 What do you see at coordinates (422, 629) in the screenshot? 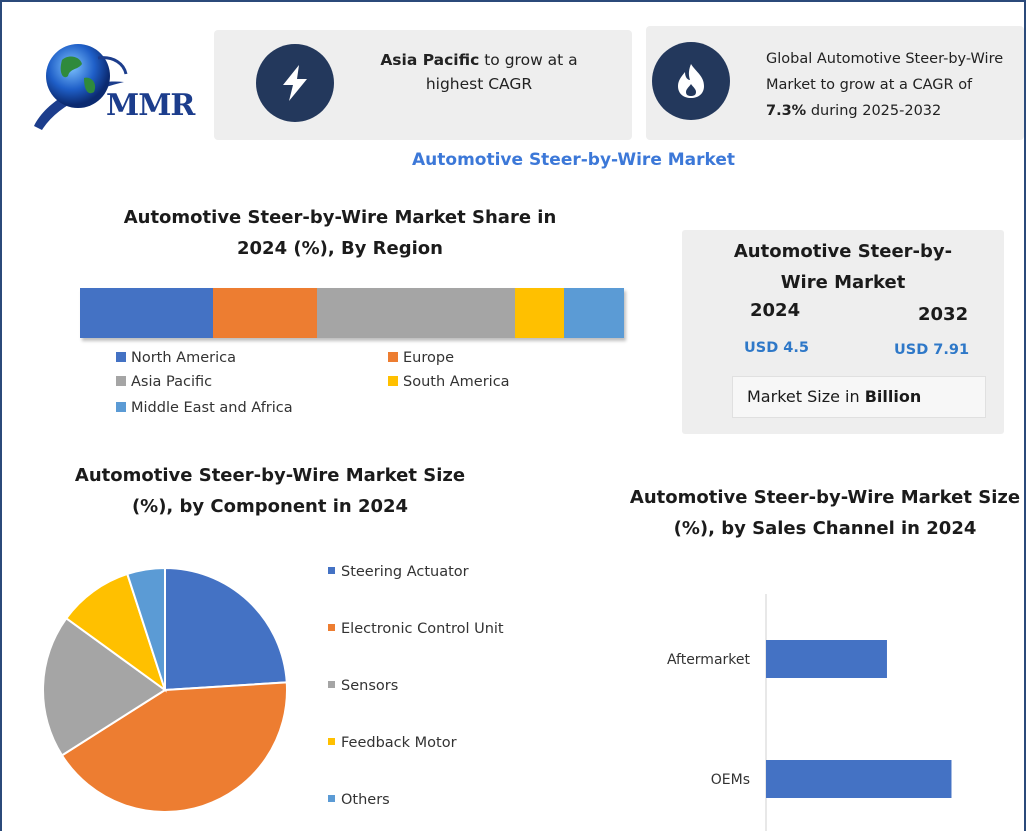
I see `legend-label: Electronic Control Unit` at bounding box center [422, 629].